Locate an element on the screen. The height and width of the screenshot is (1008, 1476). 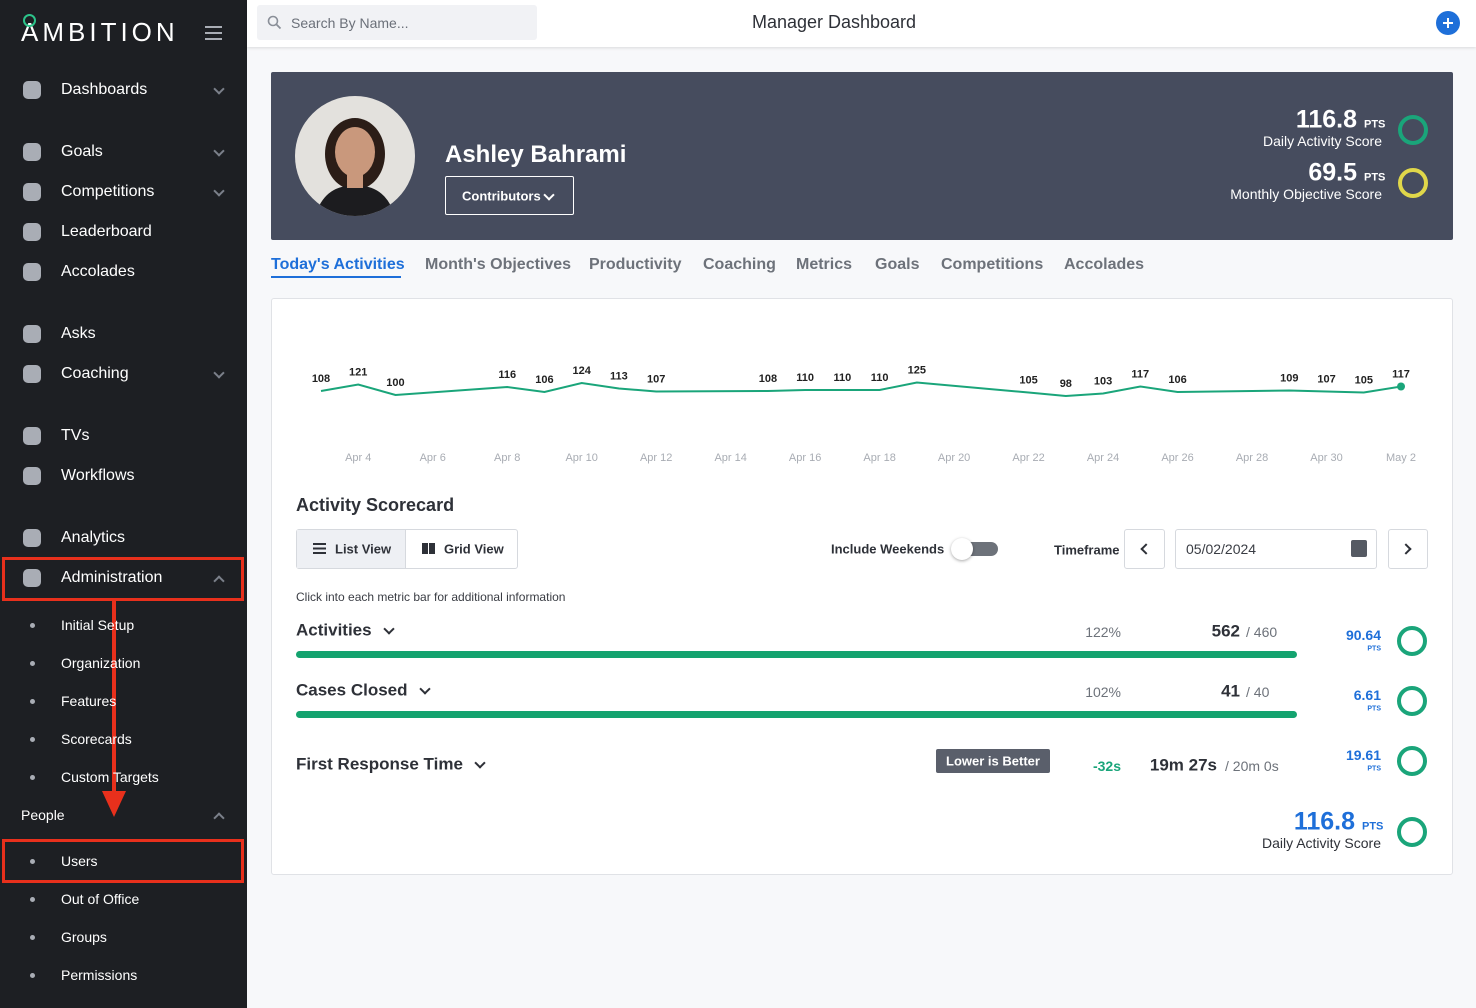
x-tick-label: Apr 16 is located at coordinates (805, 458).